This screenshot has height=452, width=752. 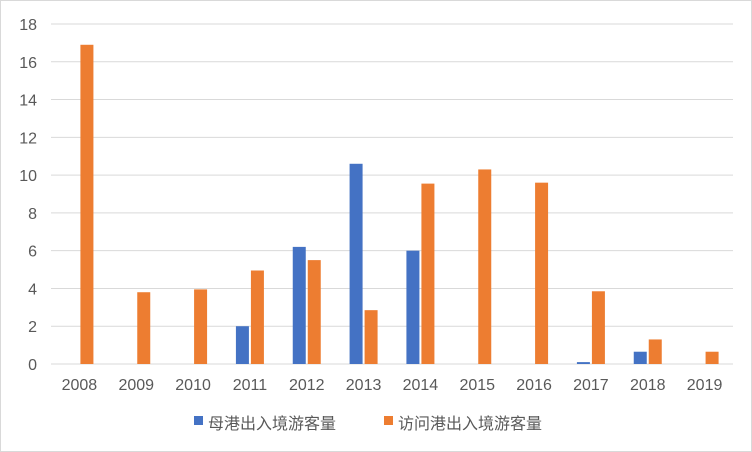 What do you see at coordinates (28, 25) in the screenshot?
I see `y-tick-label: 18` at bounding box center [28, 25].